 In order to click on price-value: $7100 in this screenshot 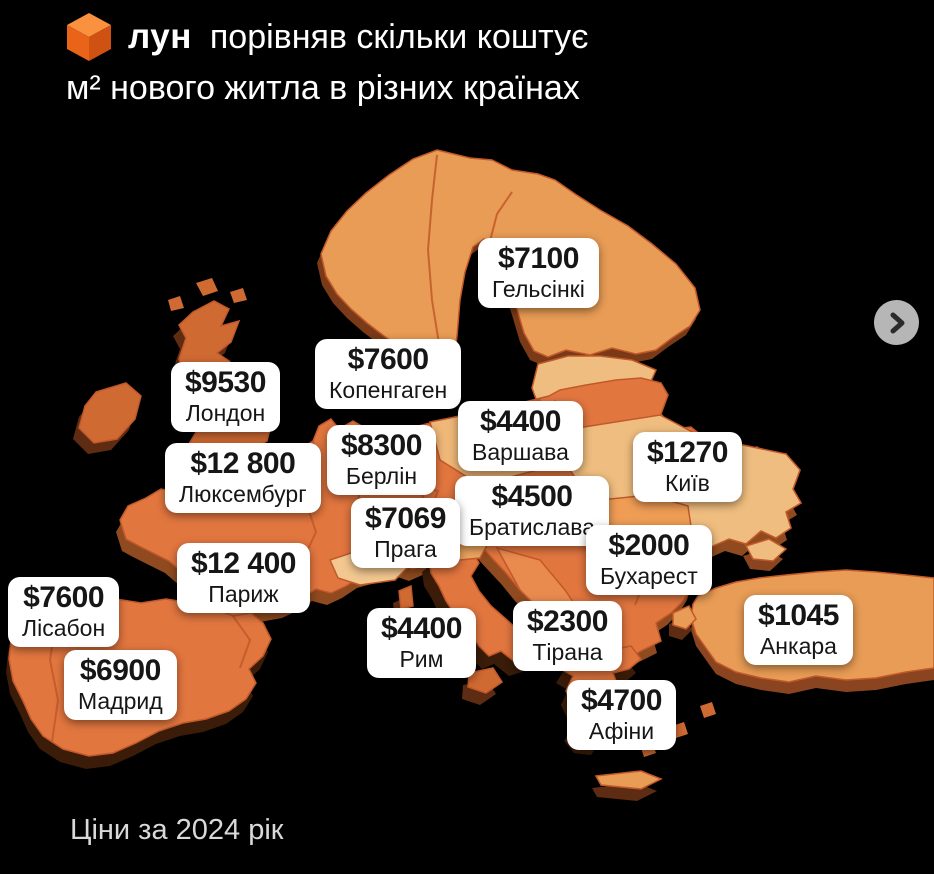, I will do `click(538, 258)`.